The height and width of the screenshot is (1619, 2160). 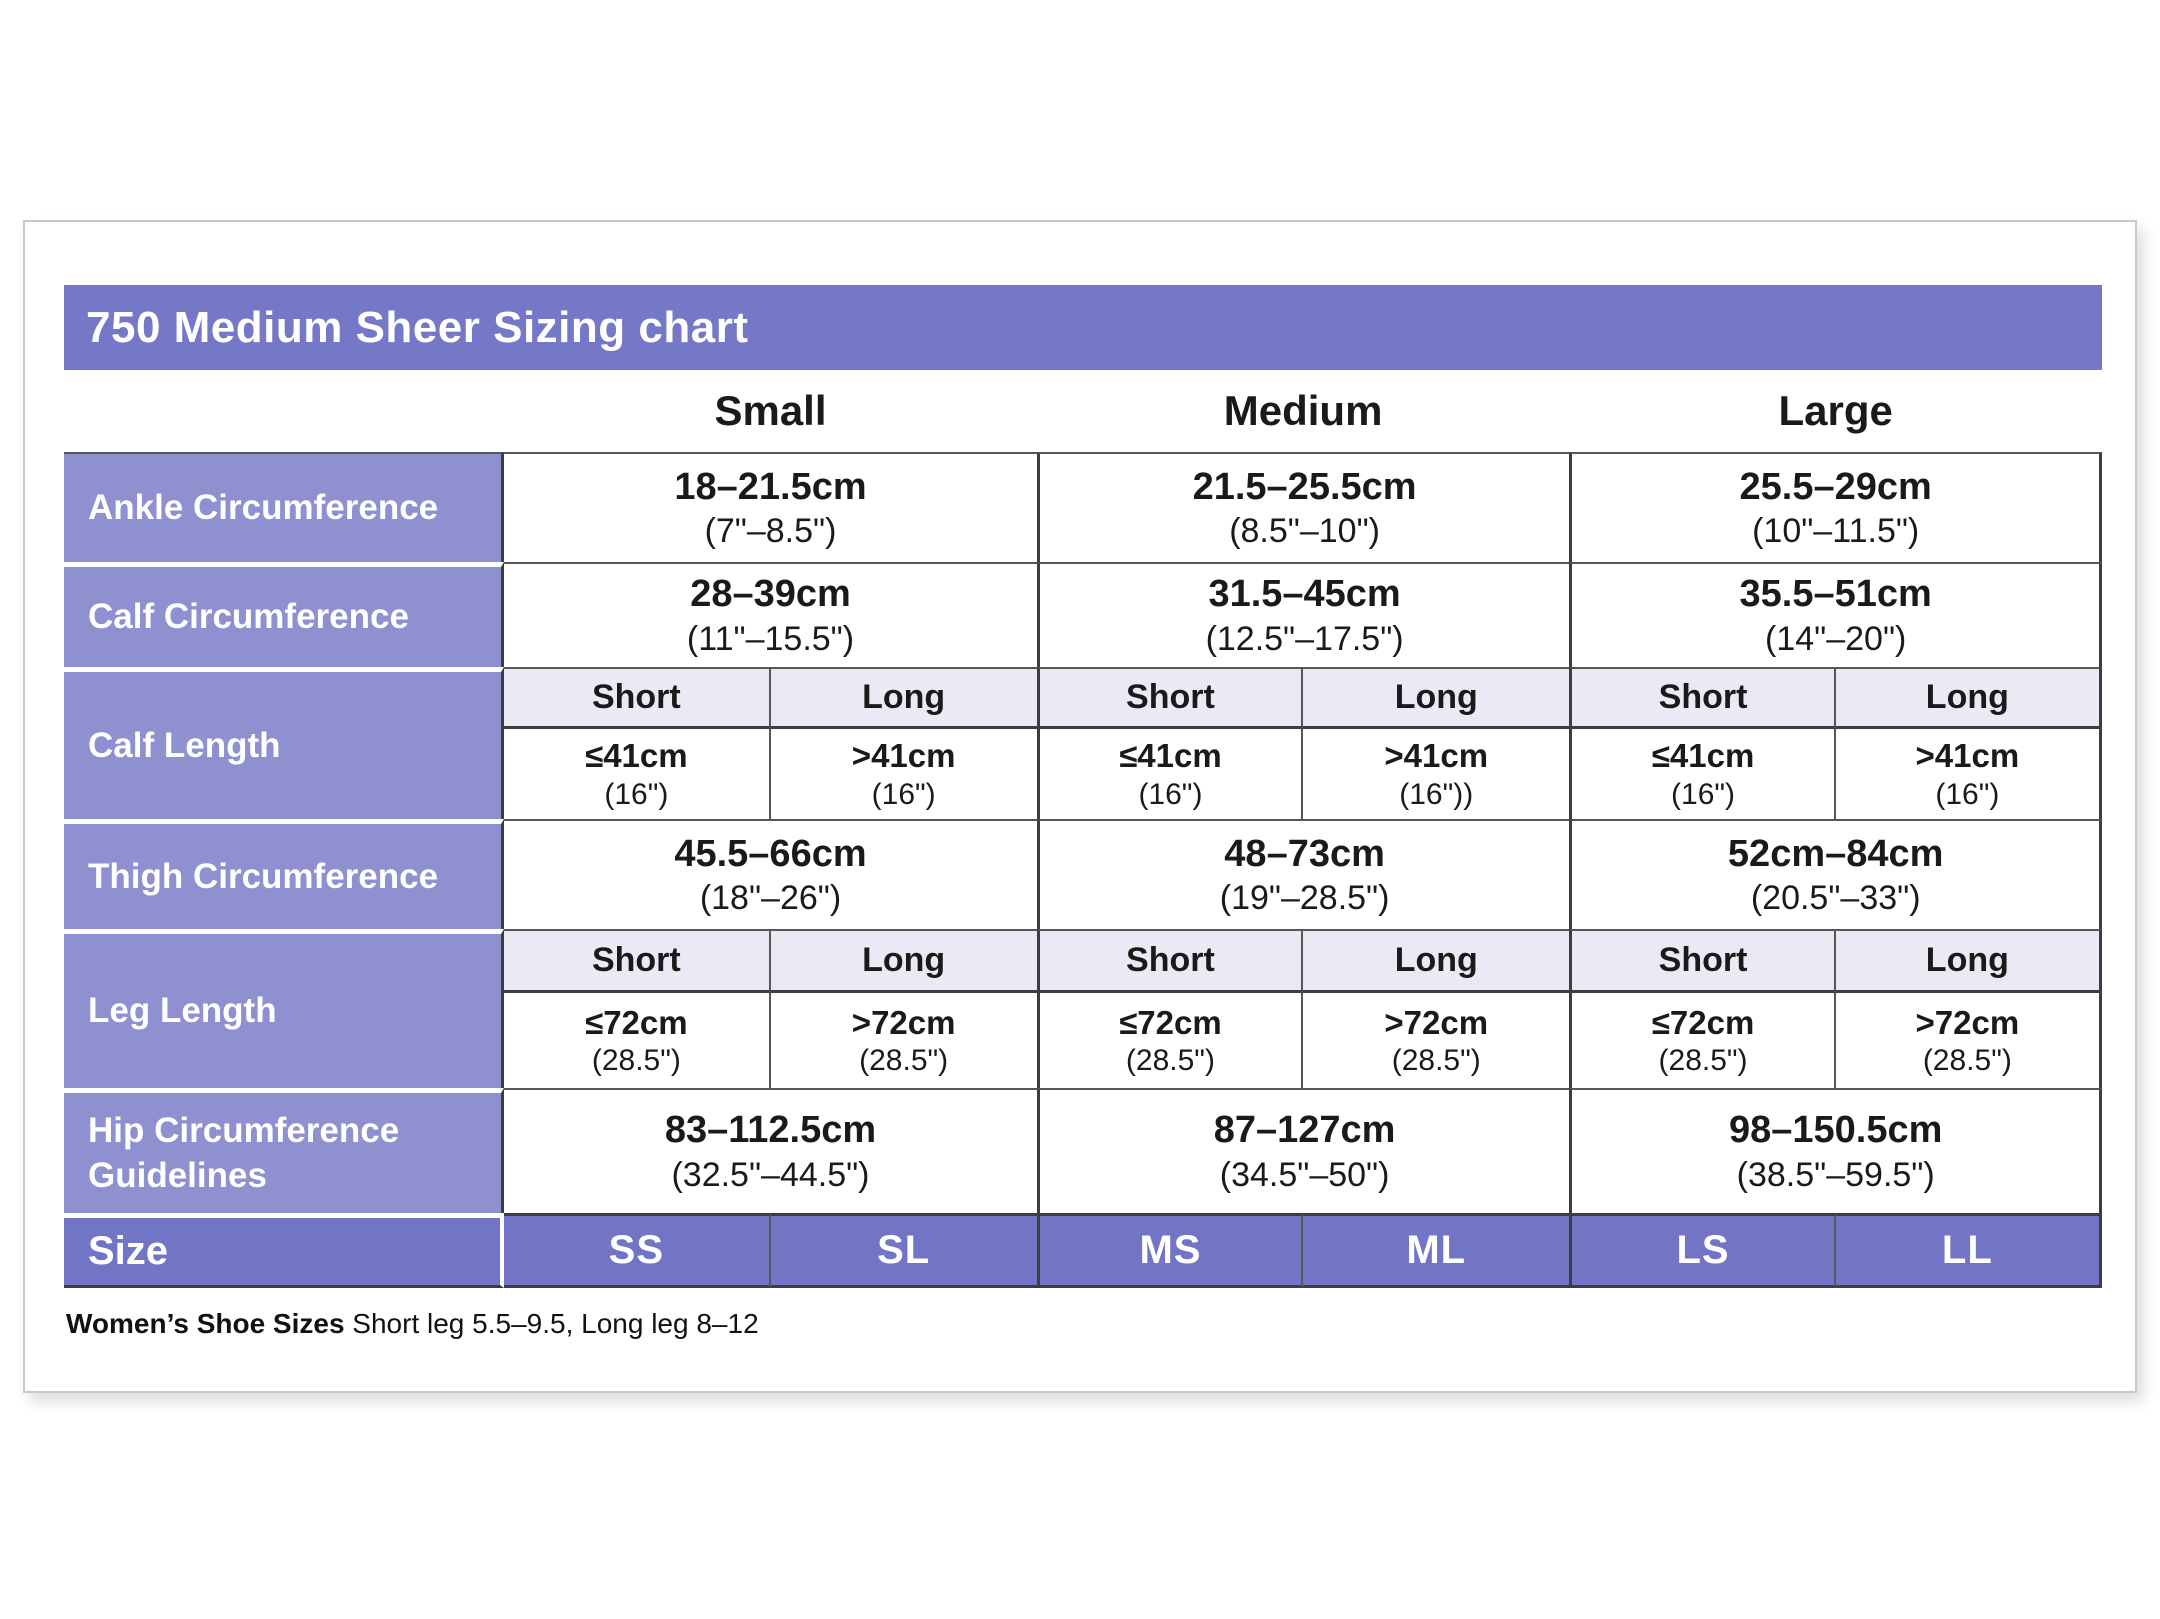 I want to click on cell-hip-small: 83–112.5cm (32.5"–44.5"), so click(x=770, y=1150).